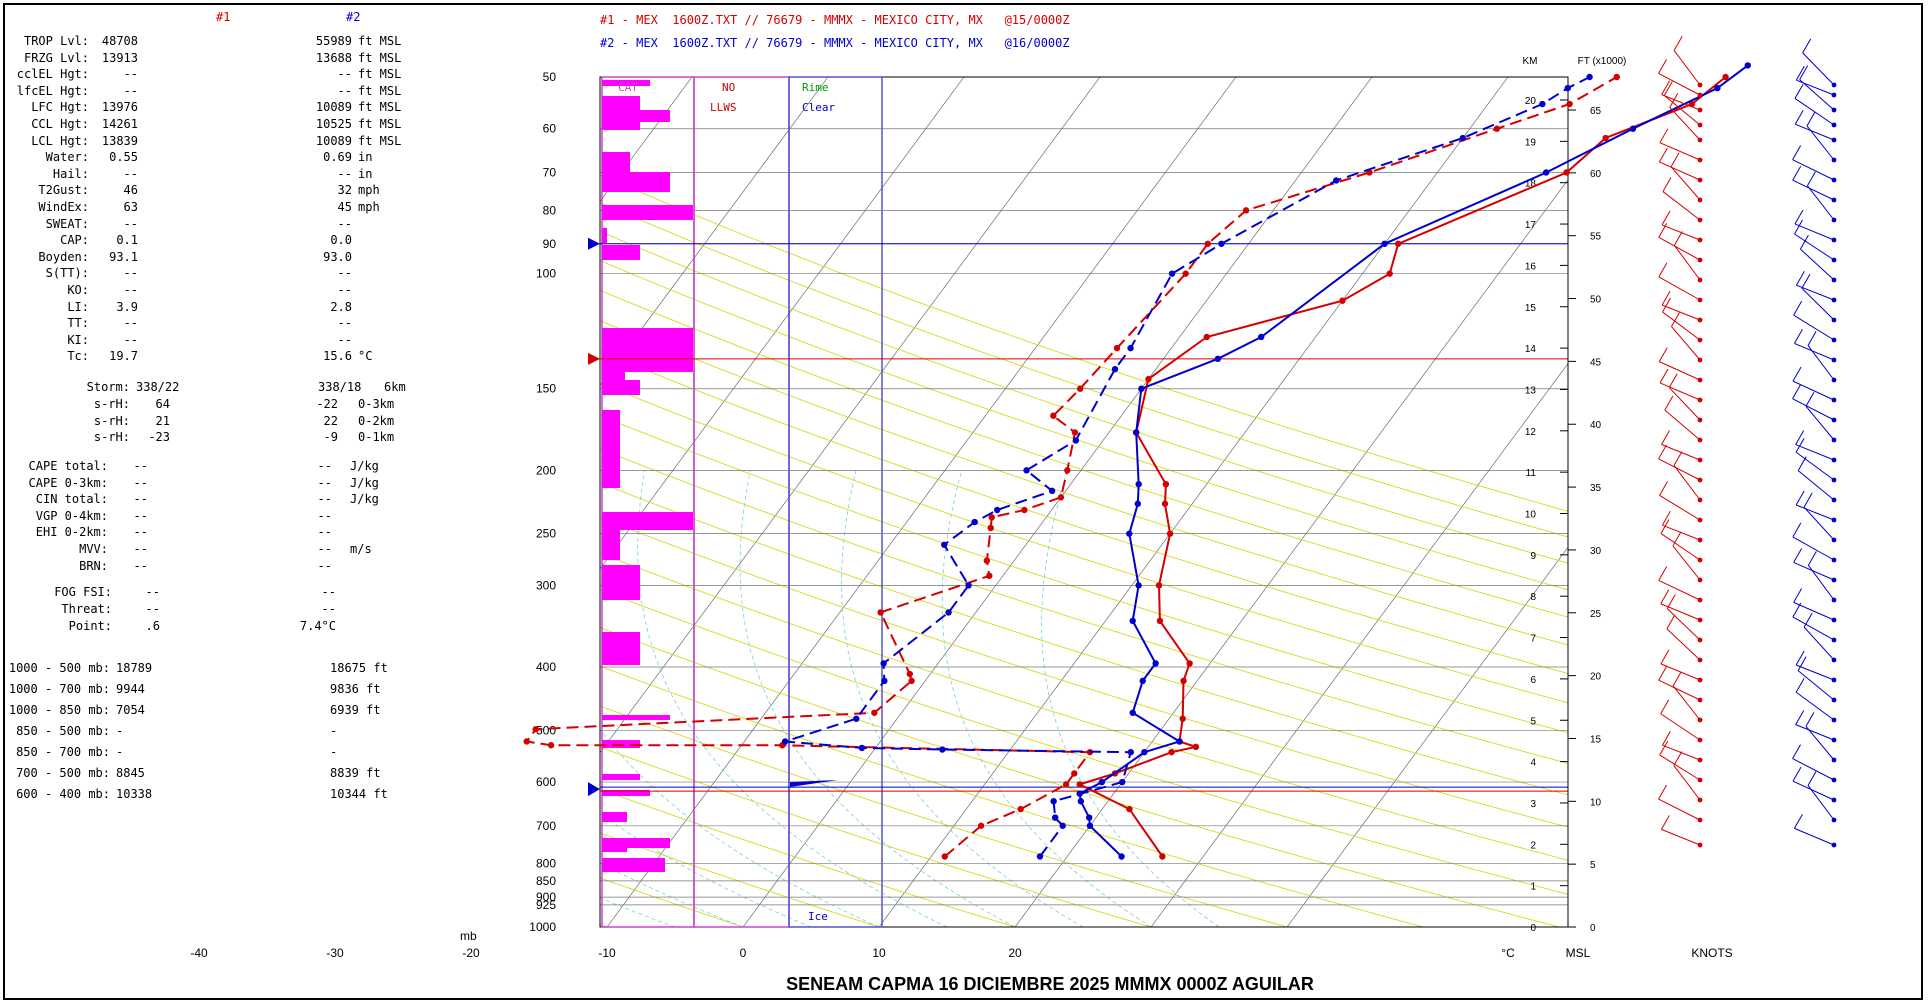 This screenshot has height=1005, width=1928. Describe the element at coordinates (140, 565) in the screenshot. I see `cape-value-1: --` at that location.